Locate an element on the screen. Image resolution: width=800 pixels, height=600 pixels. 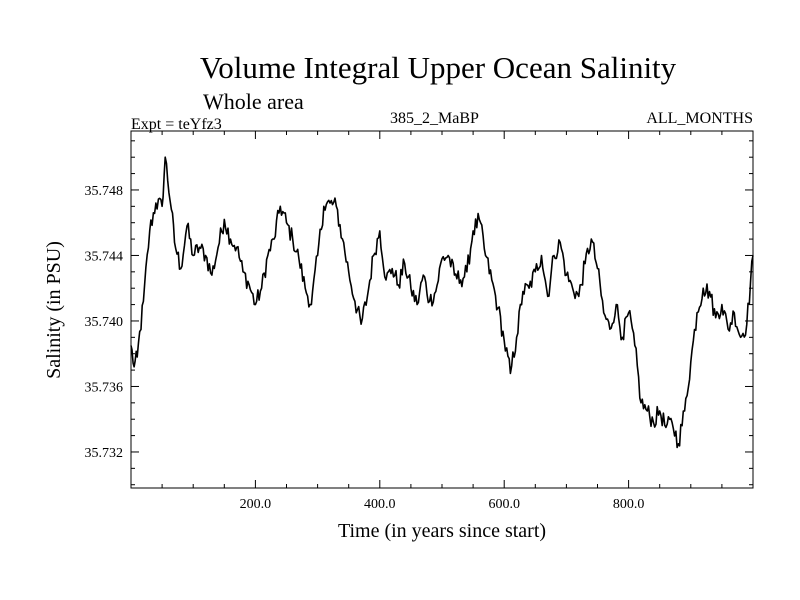
y-axis-label: Salinity (in PSU) is located at coordinates (54, 310).